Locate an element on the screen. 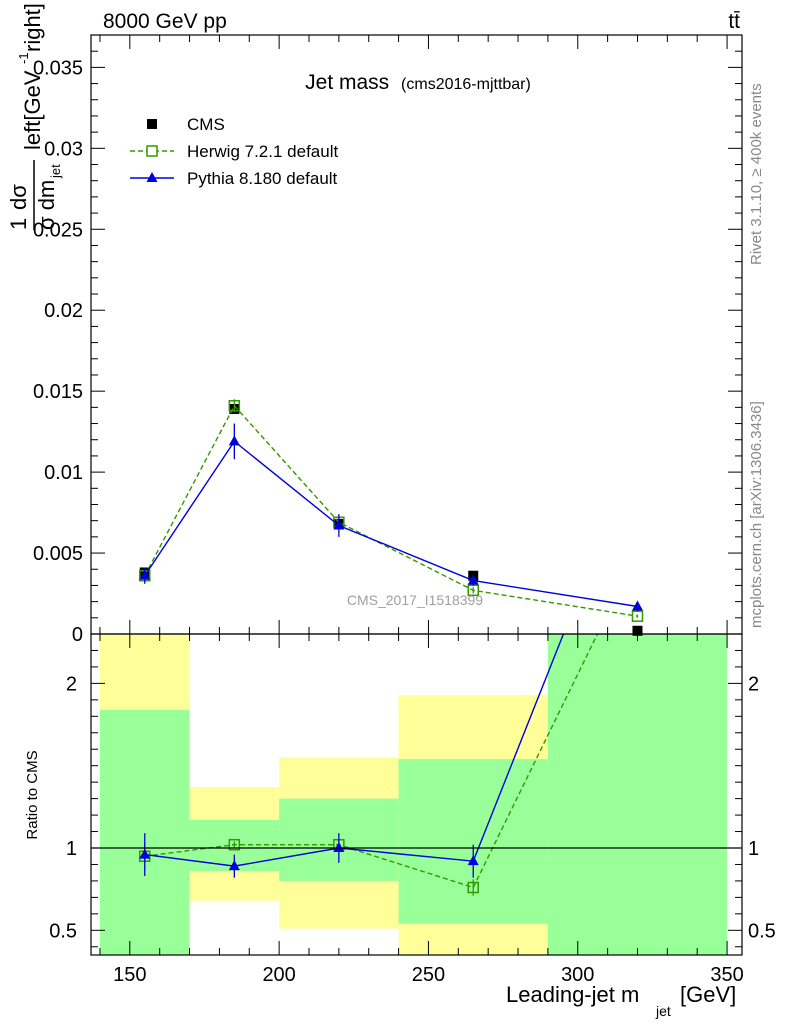 Image resolution: width=786 pixels, height=1024 pixels. series-herwig-7-2-1-default is located at coordinates (391, 510).